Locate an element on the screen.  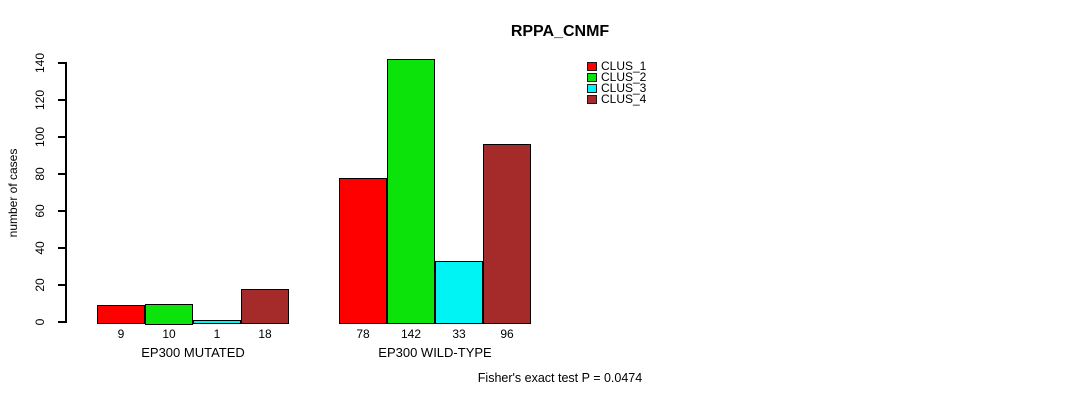
legend-item-clus_2: CLUS_2 is located at coordinates (617, 77).